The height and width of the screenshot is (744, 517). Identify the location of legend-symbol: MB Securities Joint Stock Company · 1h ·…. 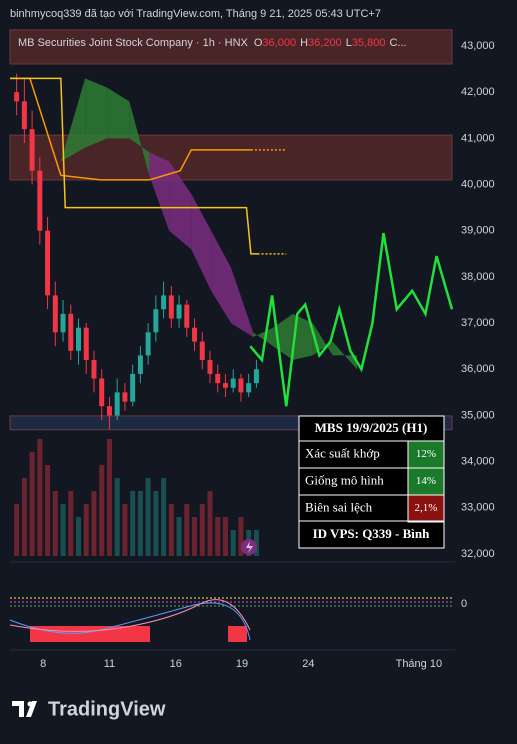
(133, 43).